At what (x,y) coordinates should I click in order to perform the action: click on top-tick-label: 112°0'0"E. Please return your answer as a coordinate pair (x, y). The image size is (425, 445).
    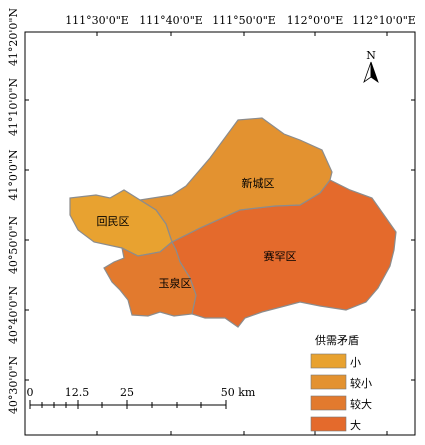
    Looking at the image, I should click on (315, 20).